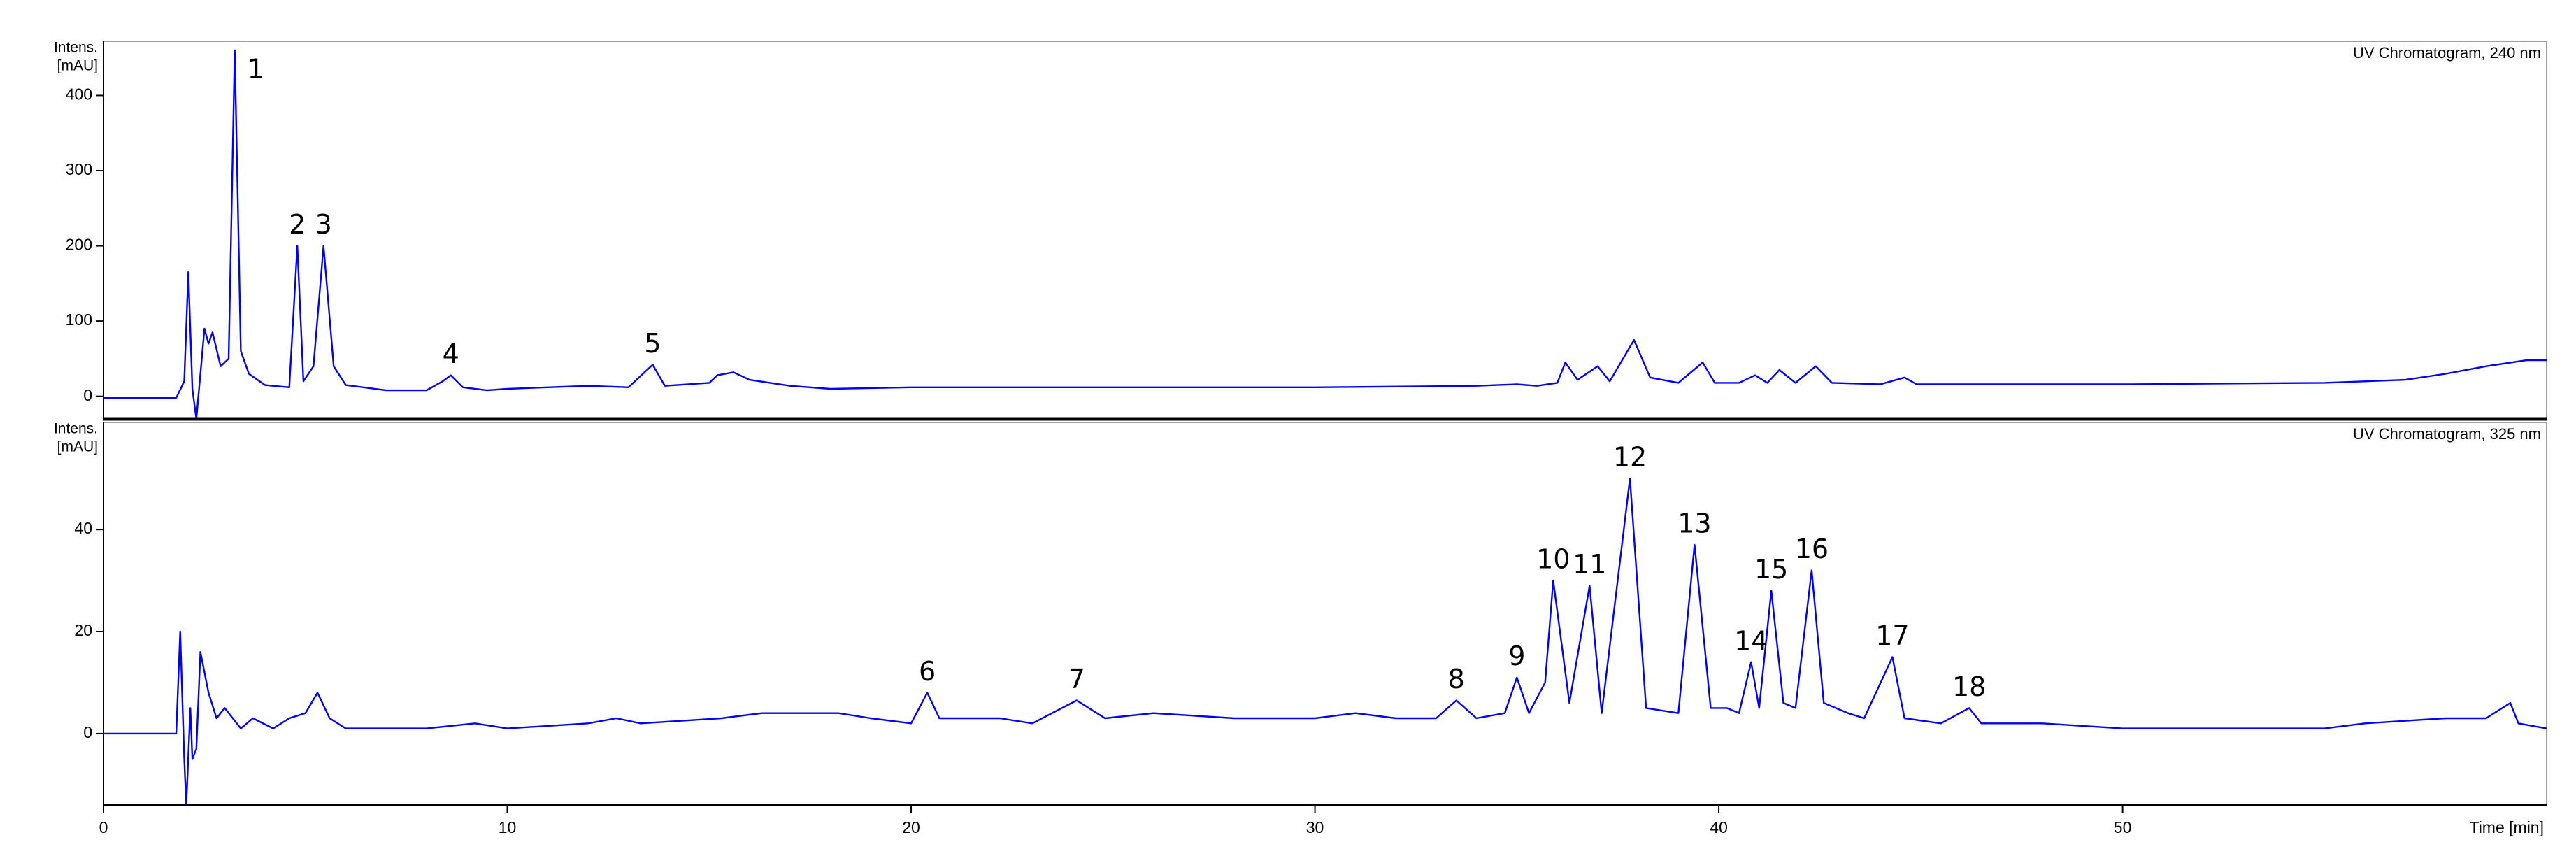 The image size is (2576, 856). What do you see at coordinates (256, 69) in the screenshot?
I see `peak-label: 1` at bounding box center [256, 69].